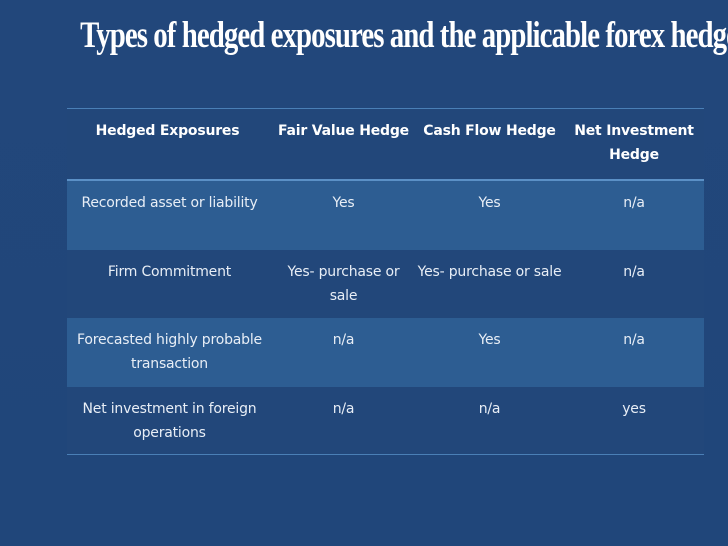  Describe the element at coordinates (489, 409) in the screenshot. I see `cell-cash-flow: n/a` at that location.